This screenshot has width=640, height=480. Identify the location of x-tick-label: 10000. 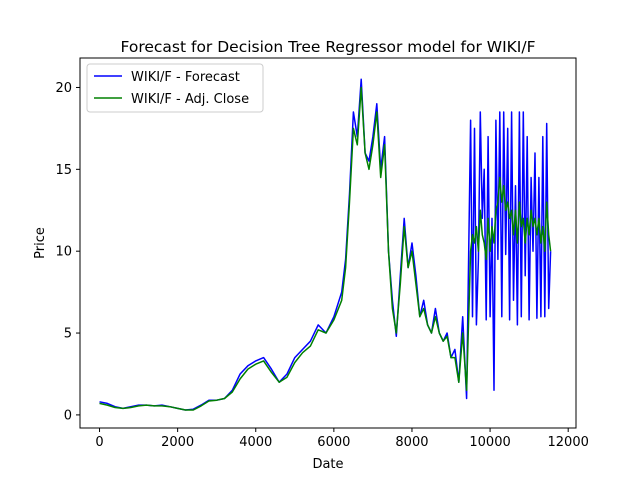
(489, 442).